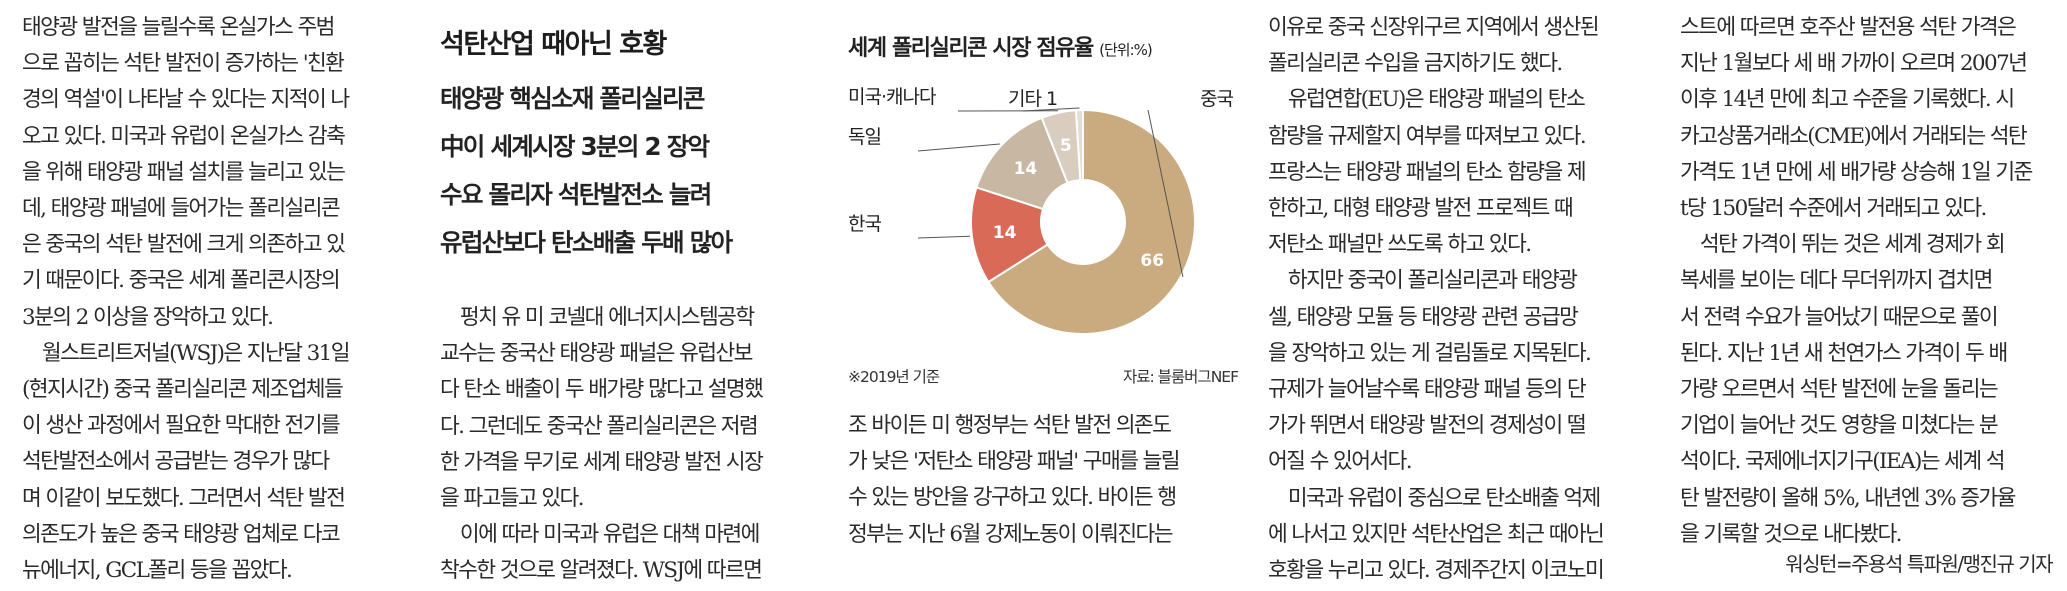  Describe the element at coordinates (1847, 100) in the screenshot. I see `text-line: 이후 14년 만에 최고 수준을 기록했다. 시` at that location.